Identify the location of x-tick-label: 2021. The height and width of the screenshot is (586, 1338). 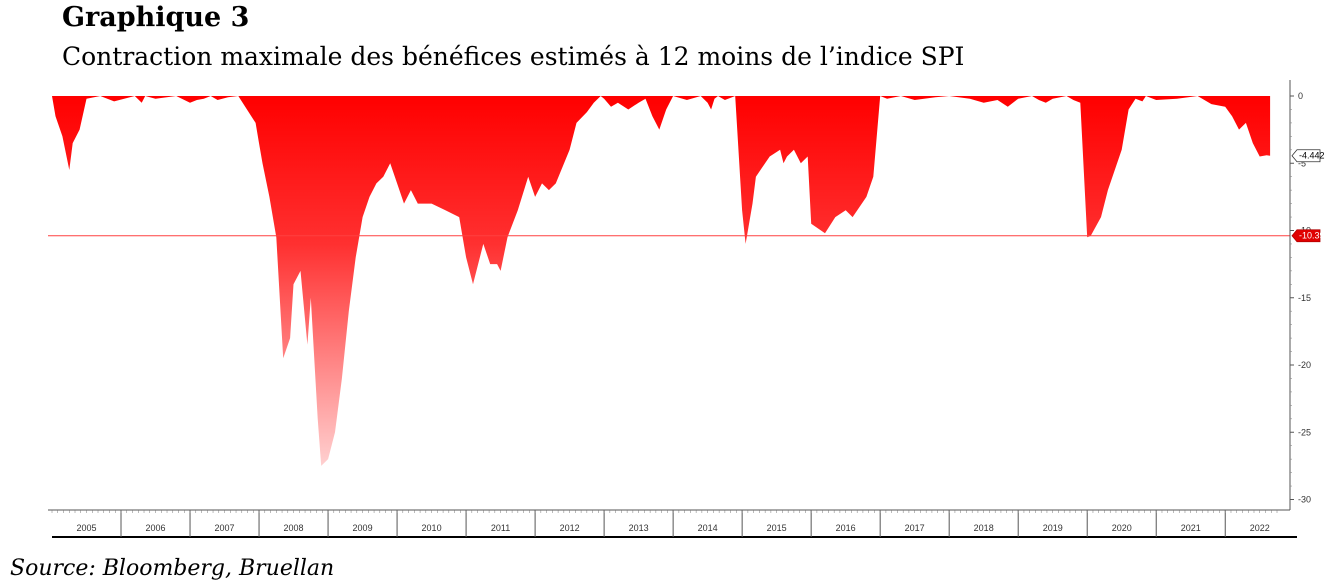
(1191, 528).